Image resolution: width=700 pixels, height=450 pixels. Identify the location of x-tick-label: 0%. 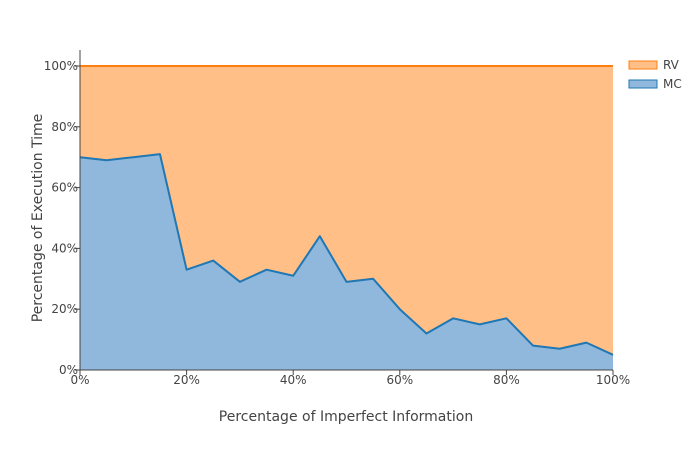
(79, 380).